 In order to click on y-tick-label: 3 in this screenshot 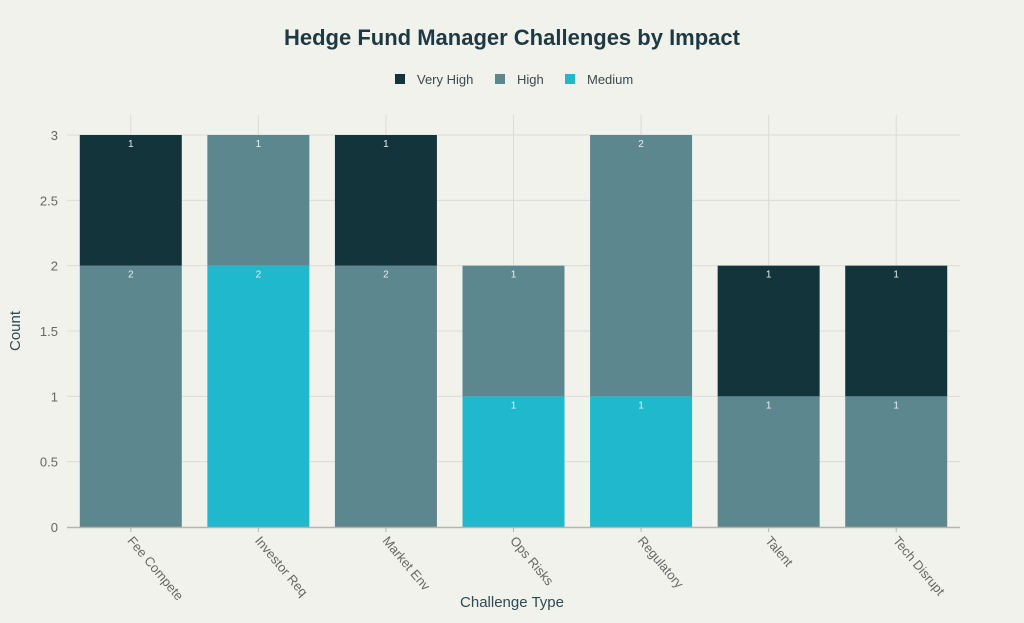, I will do `click(54, 135)`.